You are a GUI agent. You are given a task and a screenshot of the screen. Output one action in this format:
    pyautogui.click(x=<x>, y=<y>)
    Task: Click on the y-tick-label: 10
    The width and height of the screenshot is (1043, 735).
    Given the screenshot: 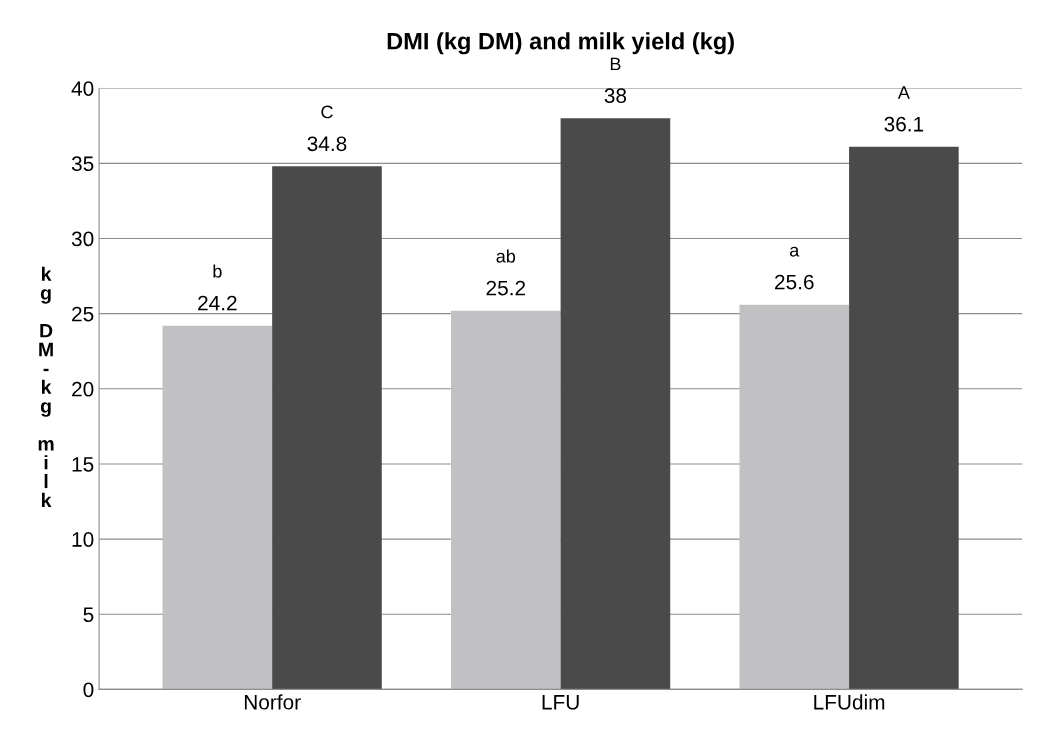 What is the action you would take?
    pyautogui.click(x=83, y=539)
    